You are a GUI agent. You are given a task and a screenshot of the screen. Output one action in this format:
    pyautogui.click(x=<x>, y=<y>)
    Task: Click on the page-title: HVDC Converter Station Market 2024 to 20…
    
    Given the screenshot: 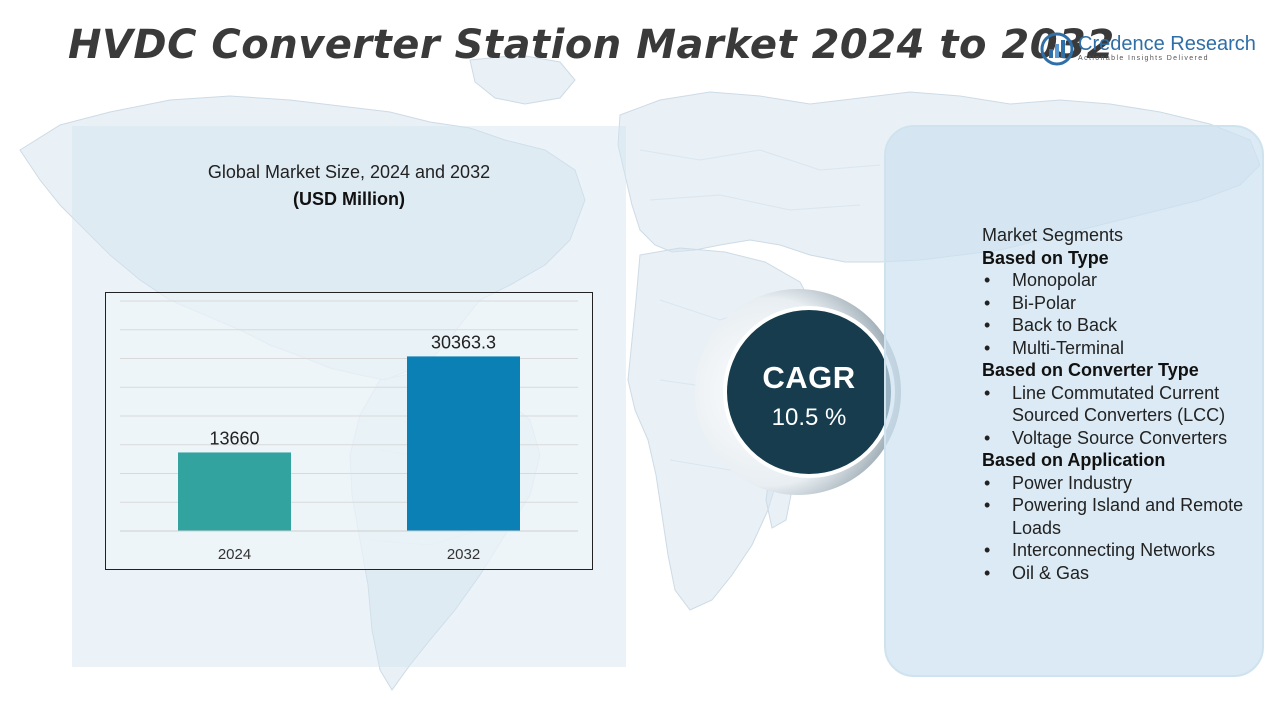 What is the action you would take?
    pyautogui.click(x=591, y=45)
    